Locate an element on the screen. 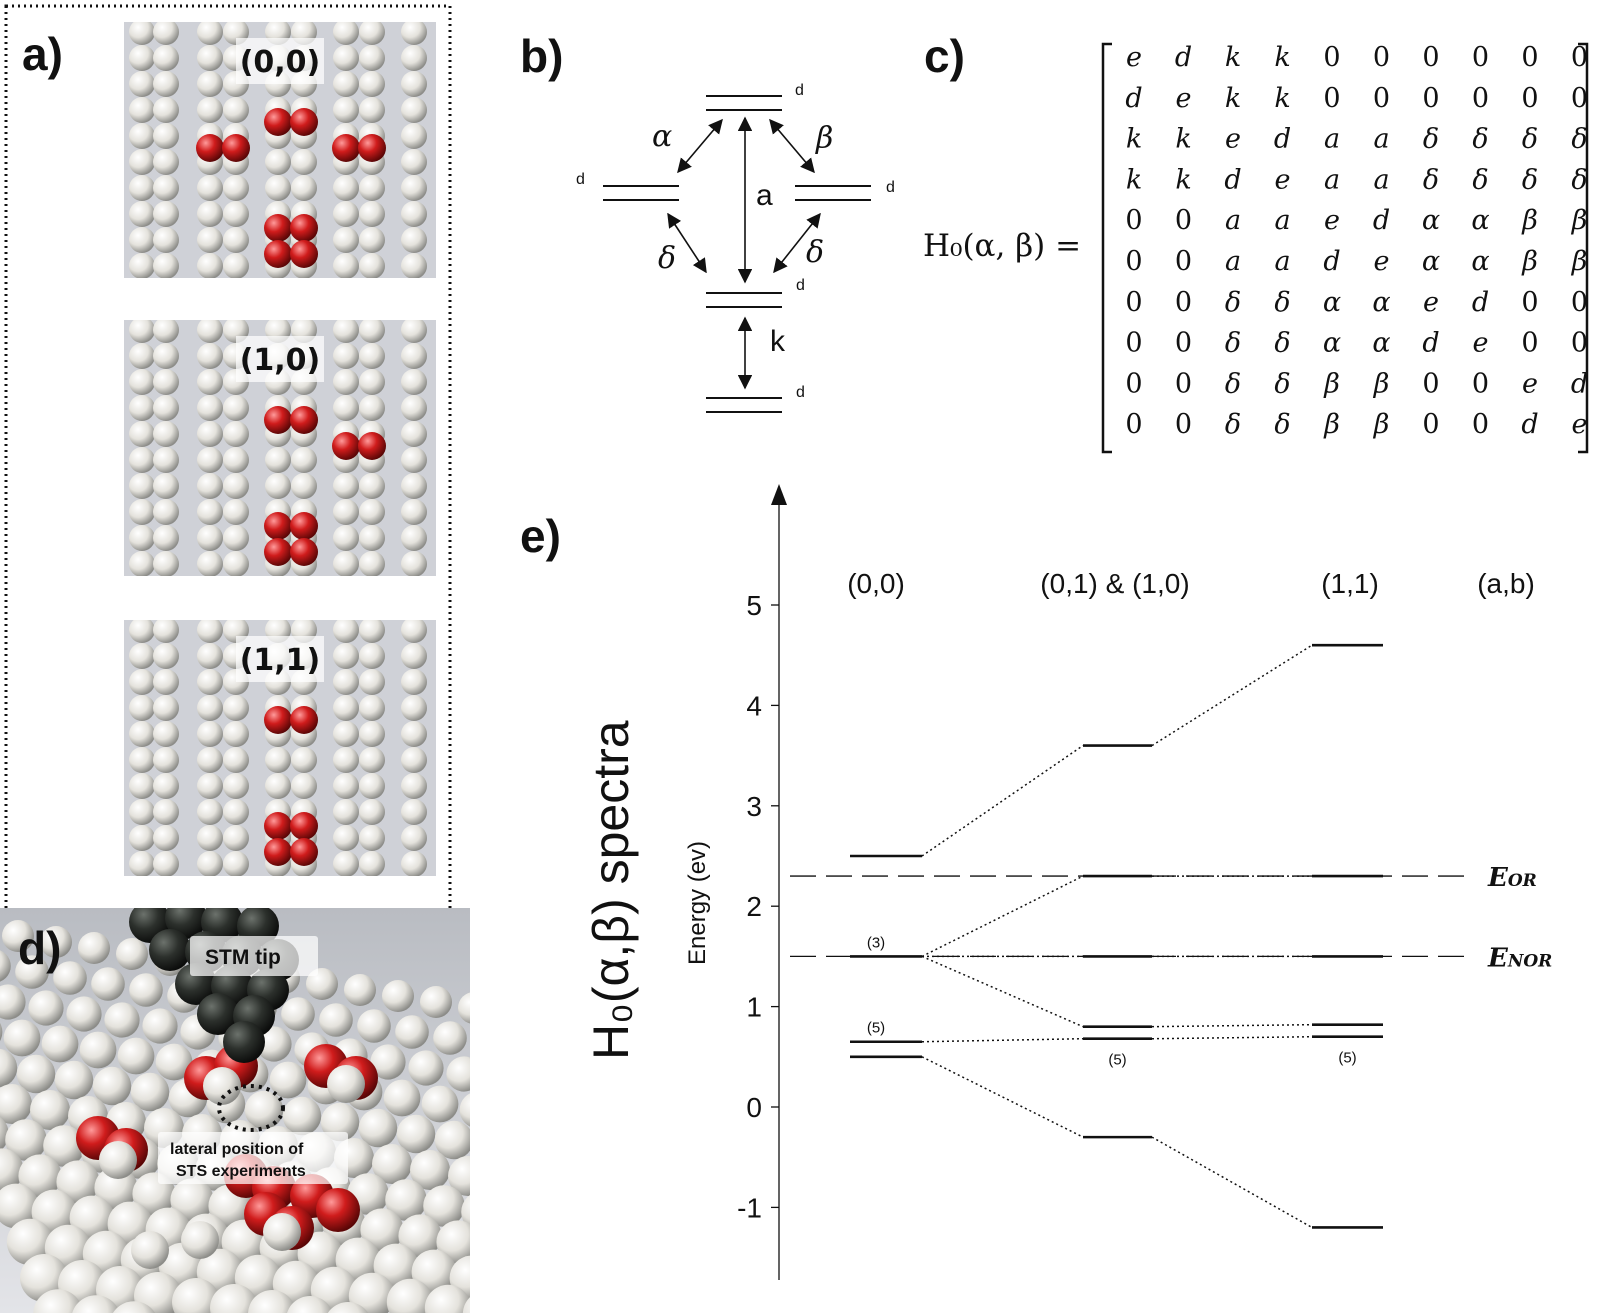  panel-b: b) d d d d d α β δ δ a k is located at coordinates (707, 221).